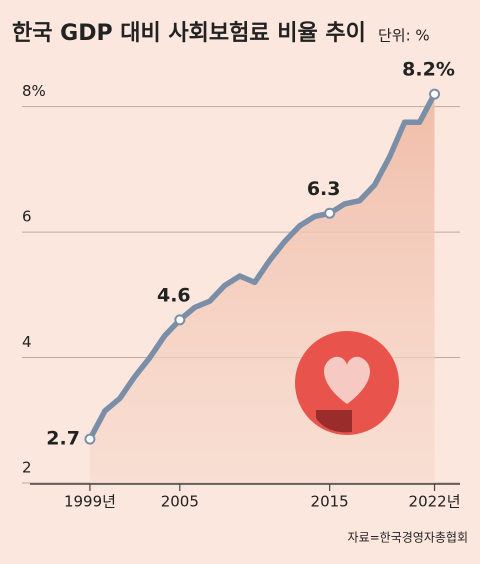 The height and width of the screenshot is (564, 480). Describe the element at coordinates (408, 538) in the screenshot. I see `source: 자료=한국경영자총협회` at that location.